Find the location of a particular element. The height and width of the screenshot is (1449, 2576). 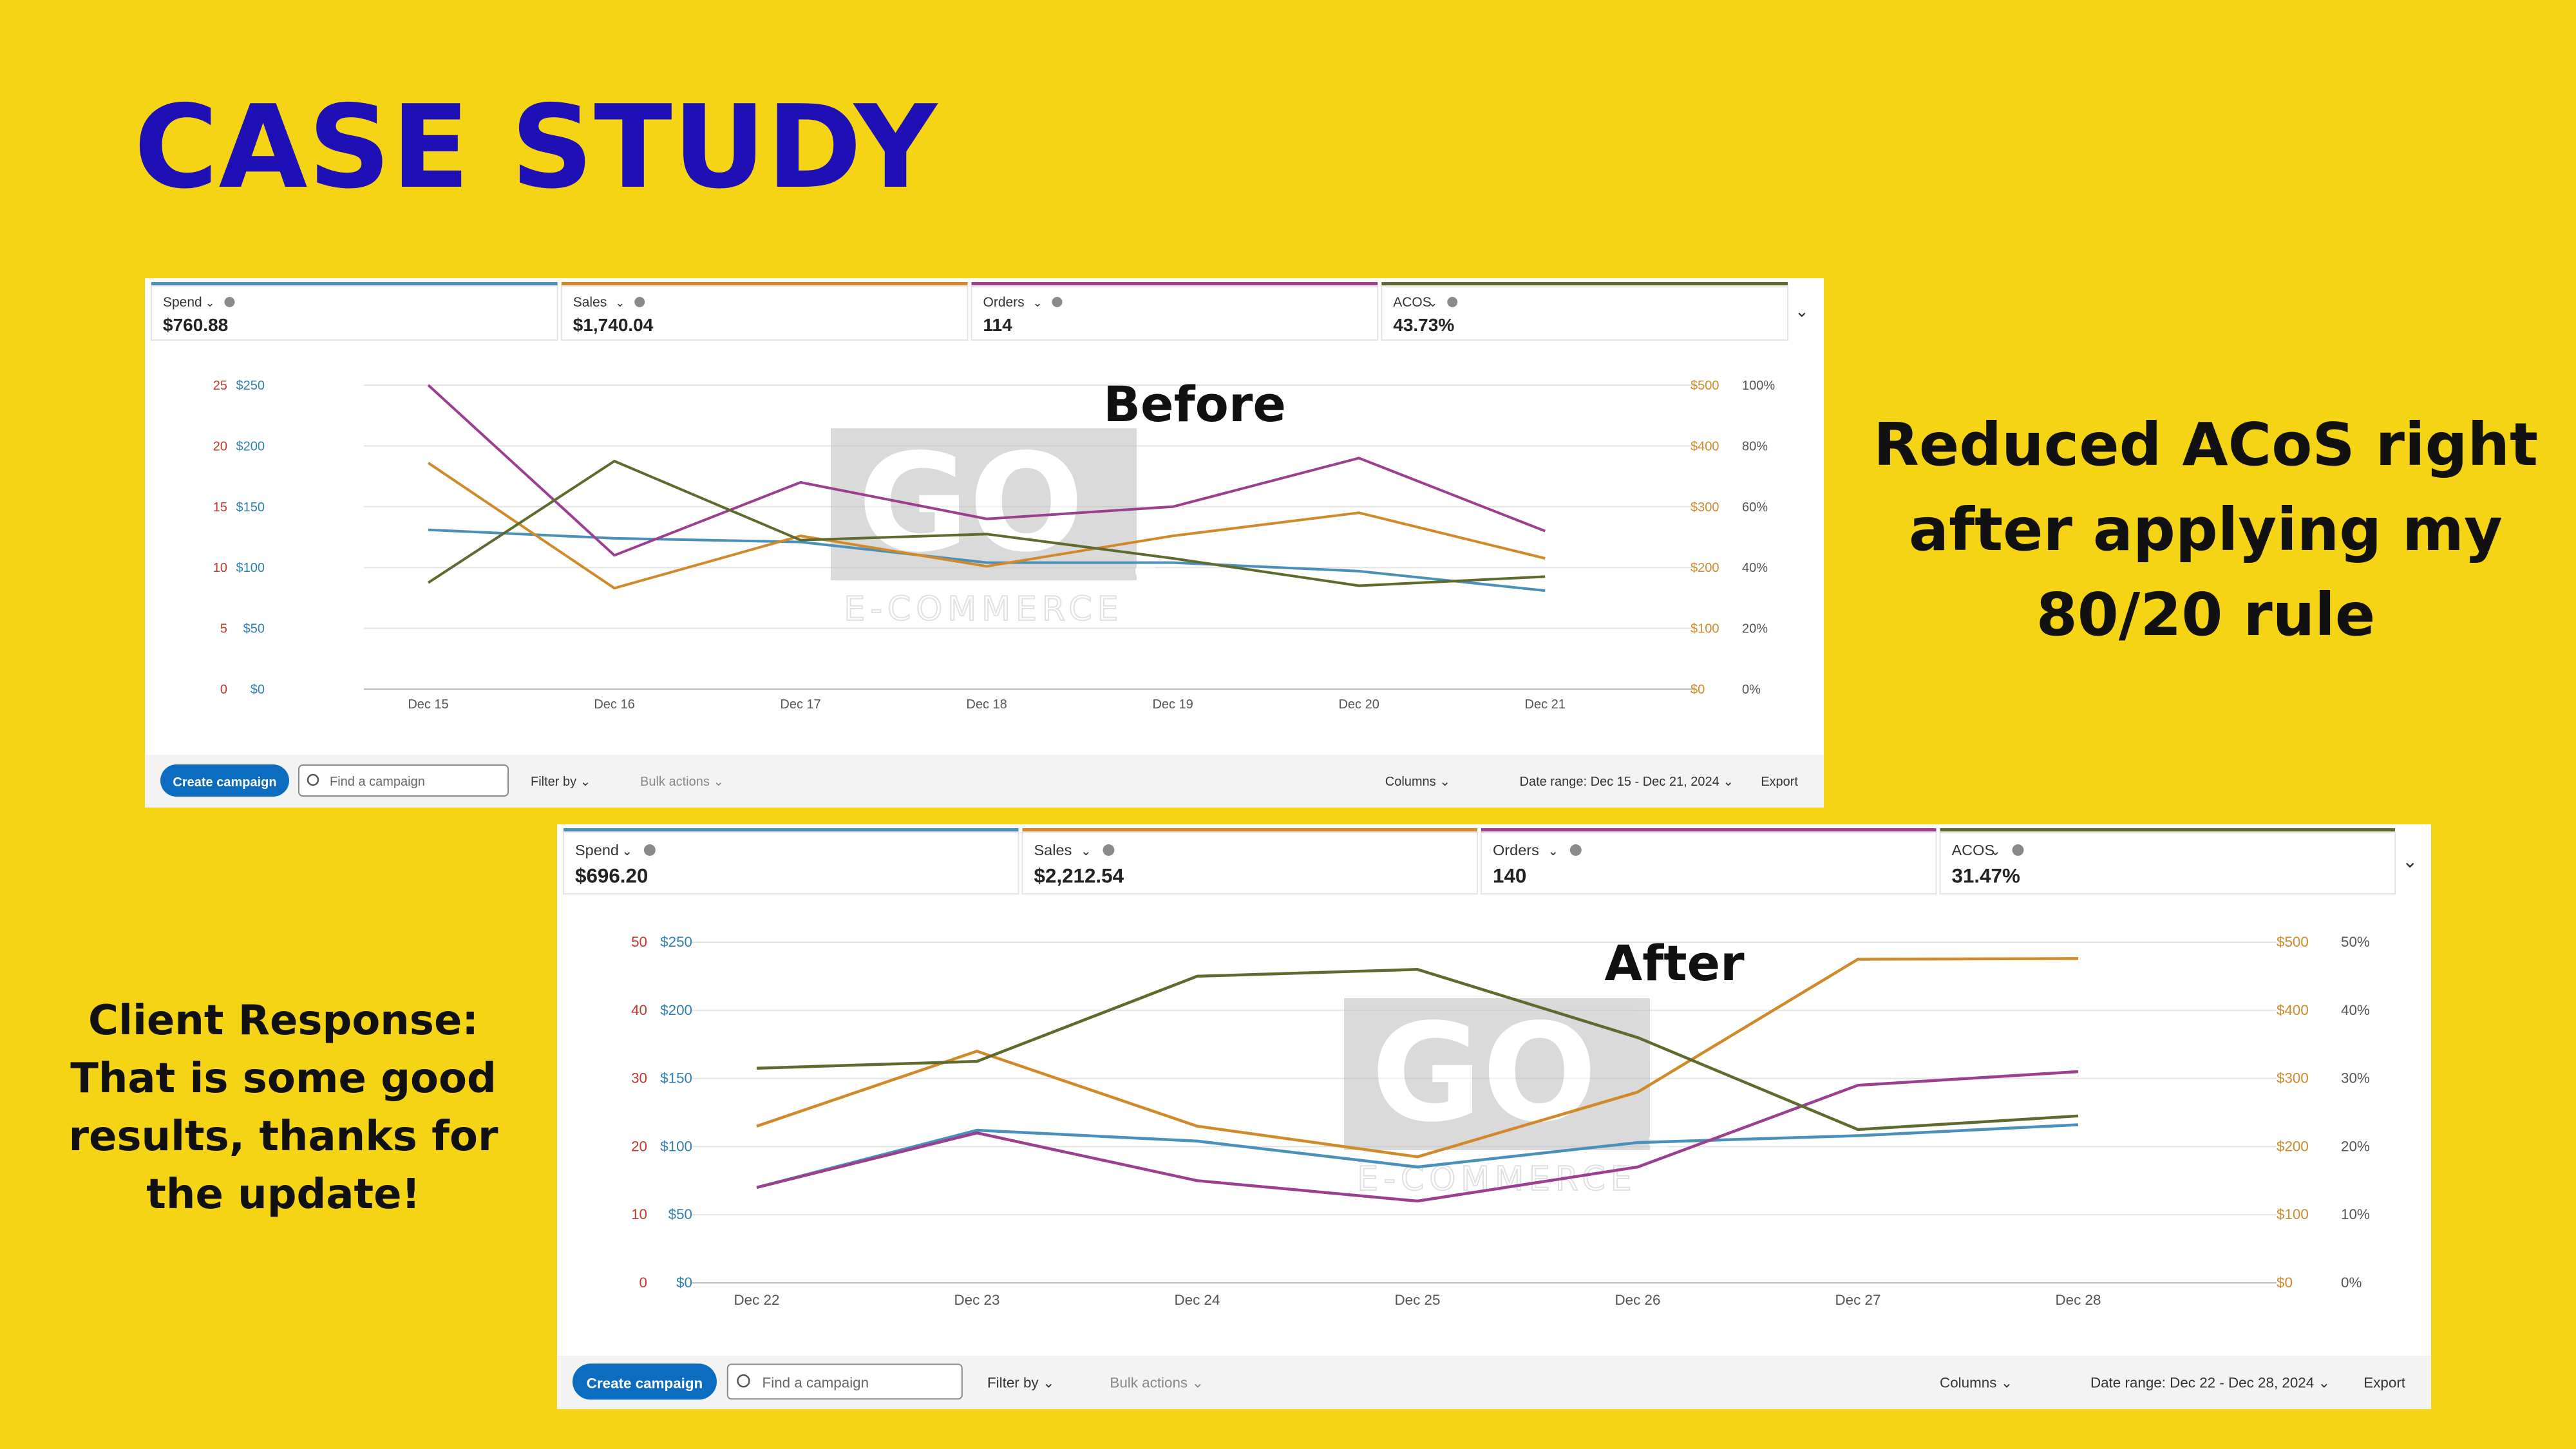

series-line-orders is located at coordinates (986, 470).